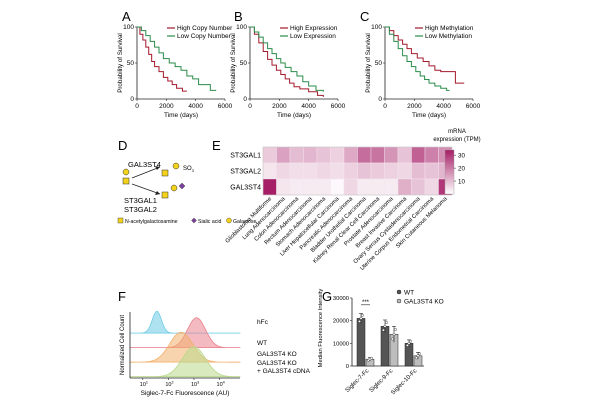 This screenshot has height=400, width=600. What do you see at coordinates (169, 385) in the screenshot?
I see `x-tick-label-f: 10²` at bounding box center [169, 385].